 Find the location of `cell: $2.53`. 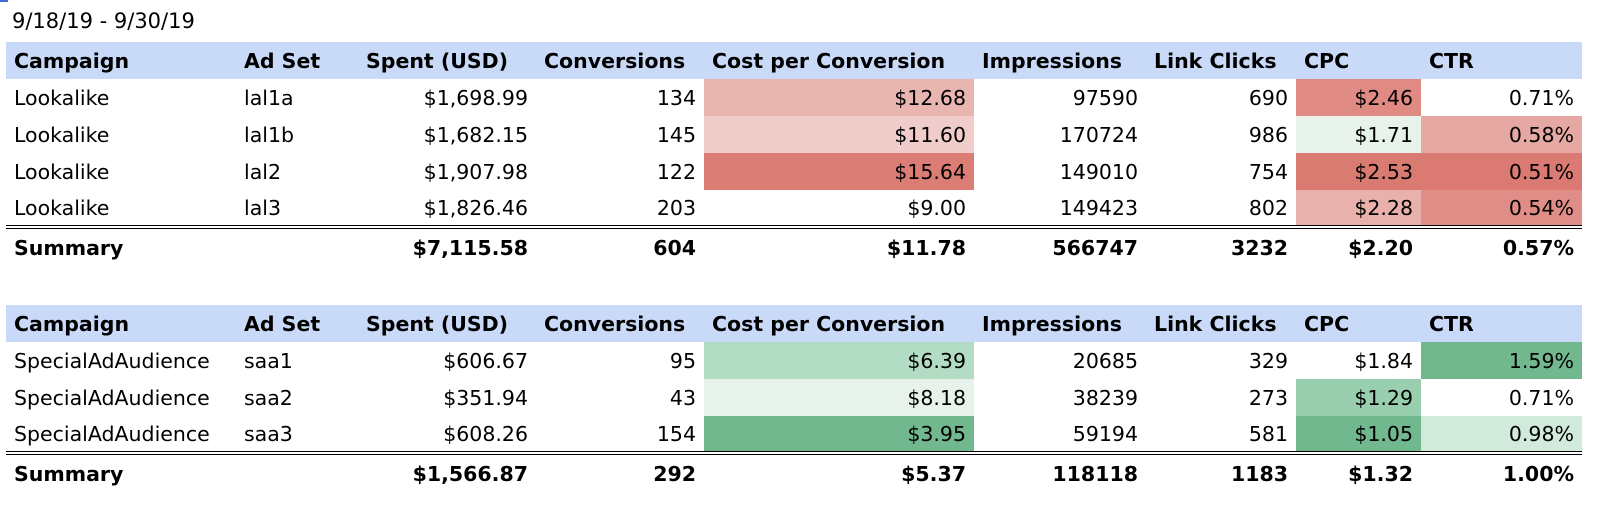

cell: $2.53 is located at coordinates (1358, 171).